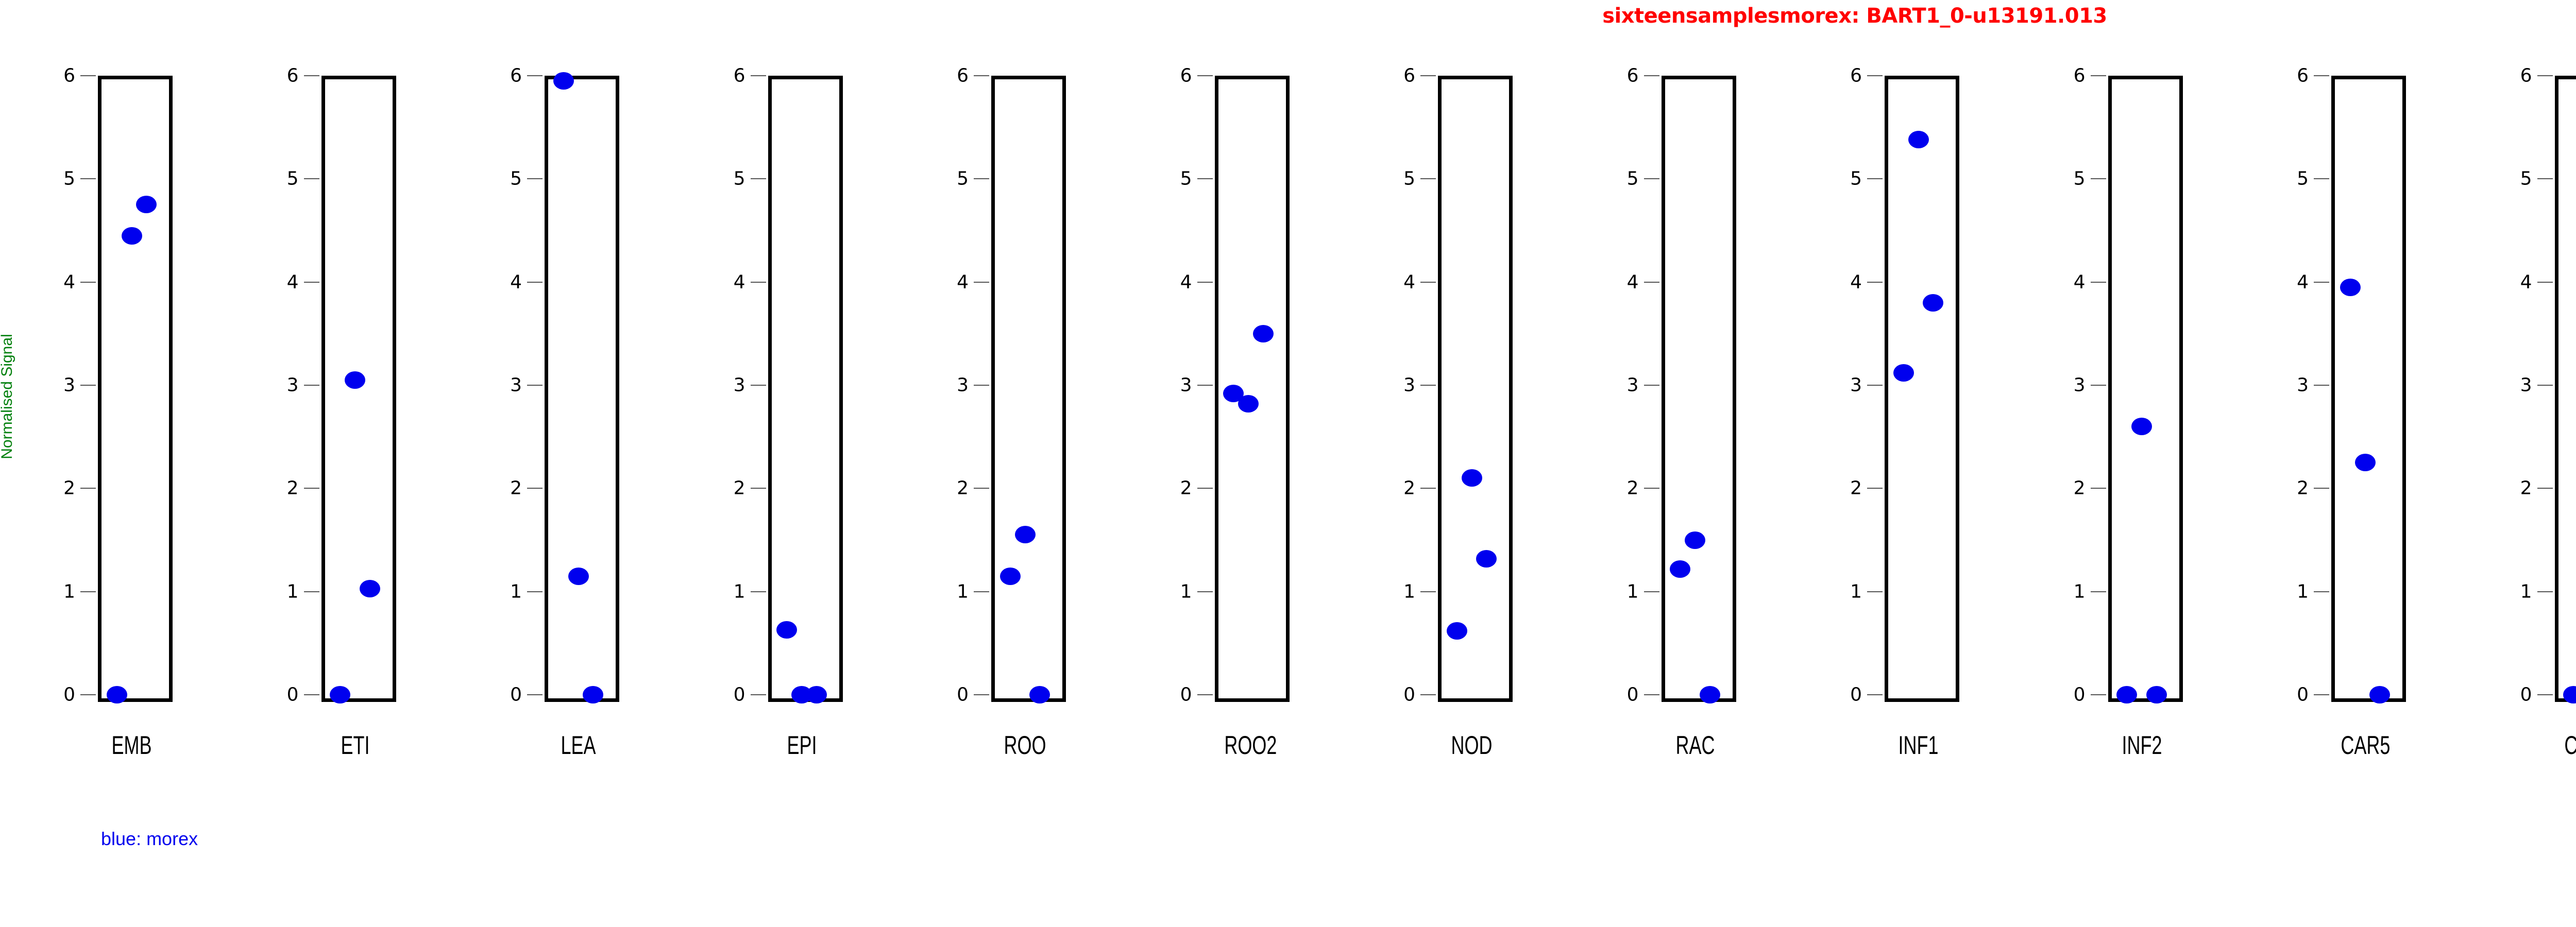 The height and width of the screenshot is (927, 2576). I want to click on x-axis-label-epi: EPI, so click(801, 746).